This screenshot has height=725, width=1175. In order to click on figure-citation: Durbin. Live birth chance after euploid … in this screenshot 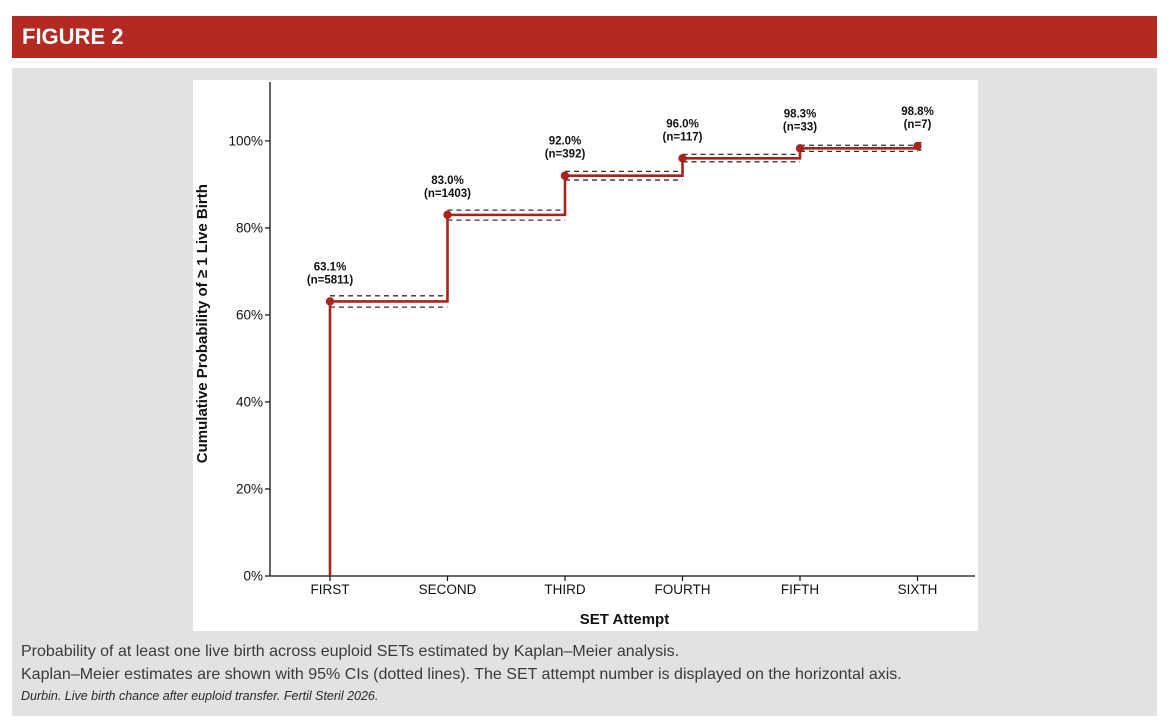, I will do `click(200, 696)`.